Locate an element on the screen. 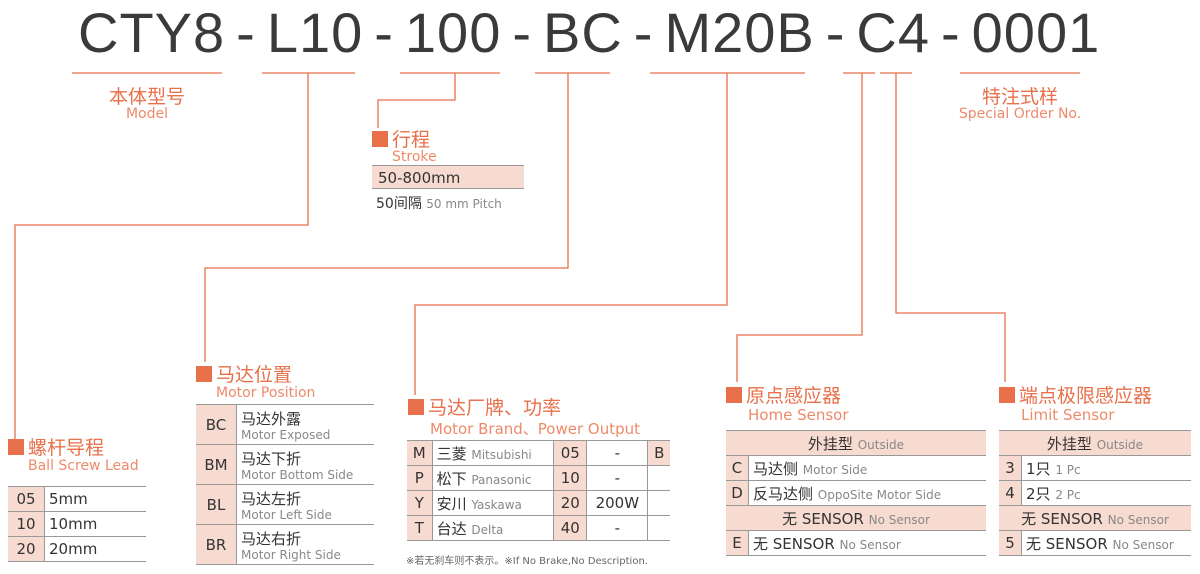 The width and height of the screenshot is (1200, 574). lead-heading: 螺杆导程 Ball Screw Lead is located at coordinates (73, 453).